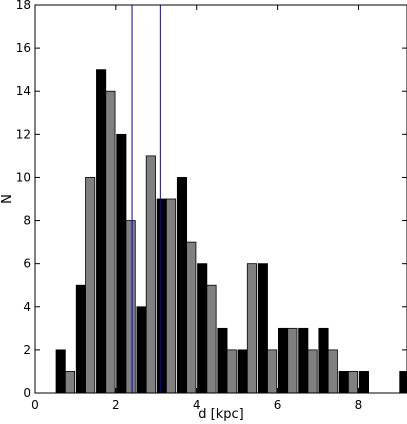 This screenshot has height=424, width=407. Describe the element at coordinates (116, 405) in the screenshot. I see `x-tick-label: 2` at that location.